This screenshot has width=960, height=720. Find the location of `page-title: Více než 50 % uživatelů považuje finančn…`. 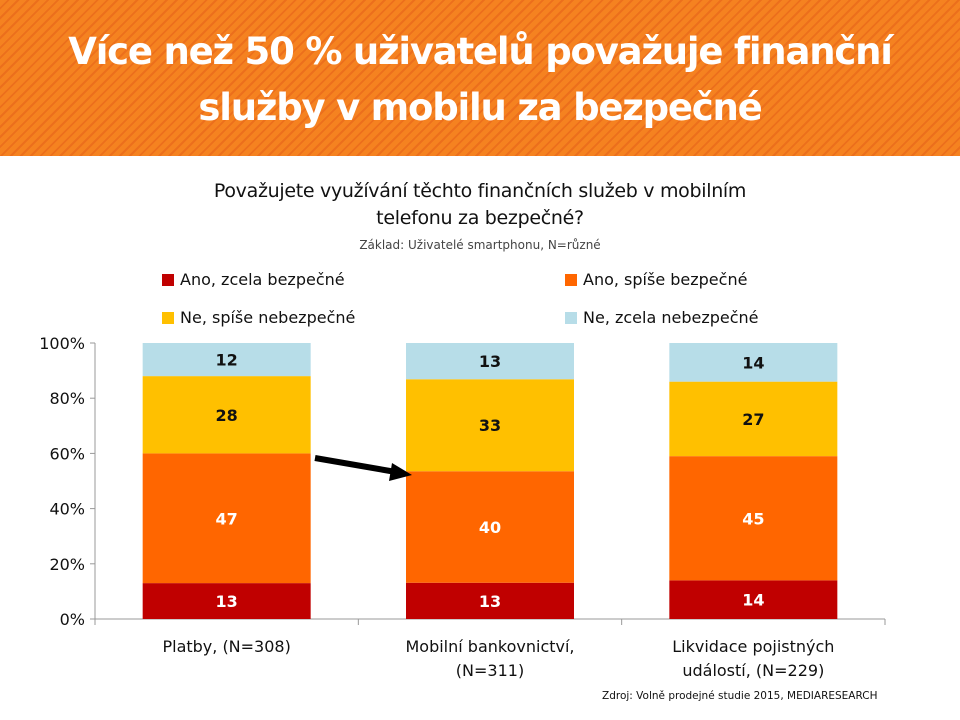

page-title: Více než 50 % uživatelů považuje finančn… is located at coordinates (480, 79).